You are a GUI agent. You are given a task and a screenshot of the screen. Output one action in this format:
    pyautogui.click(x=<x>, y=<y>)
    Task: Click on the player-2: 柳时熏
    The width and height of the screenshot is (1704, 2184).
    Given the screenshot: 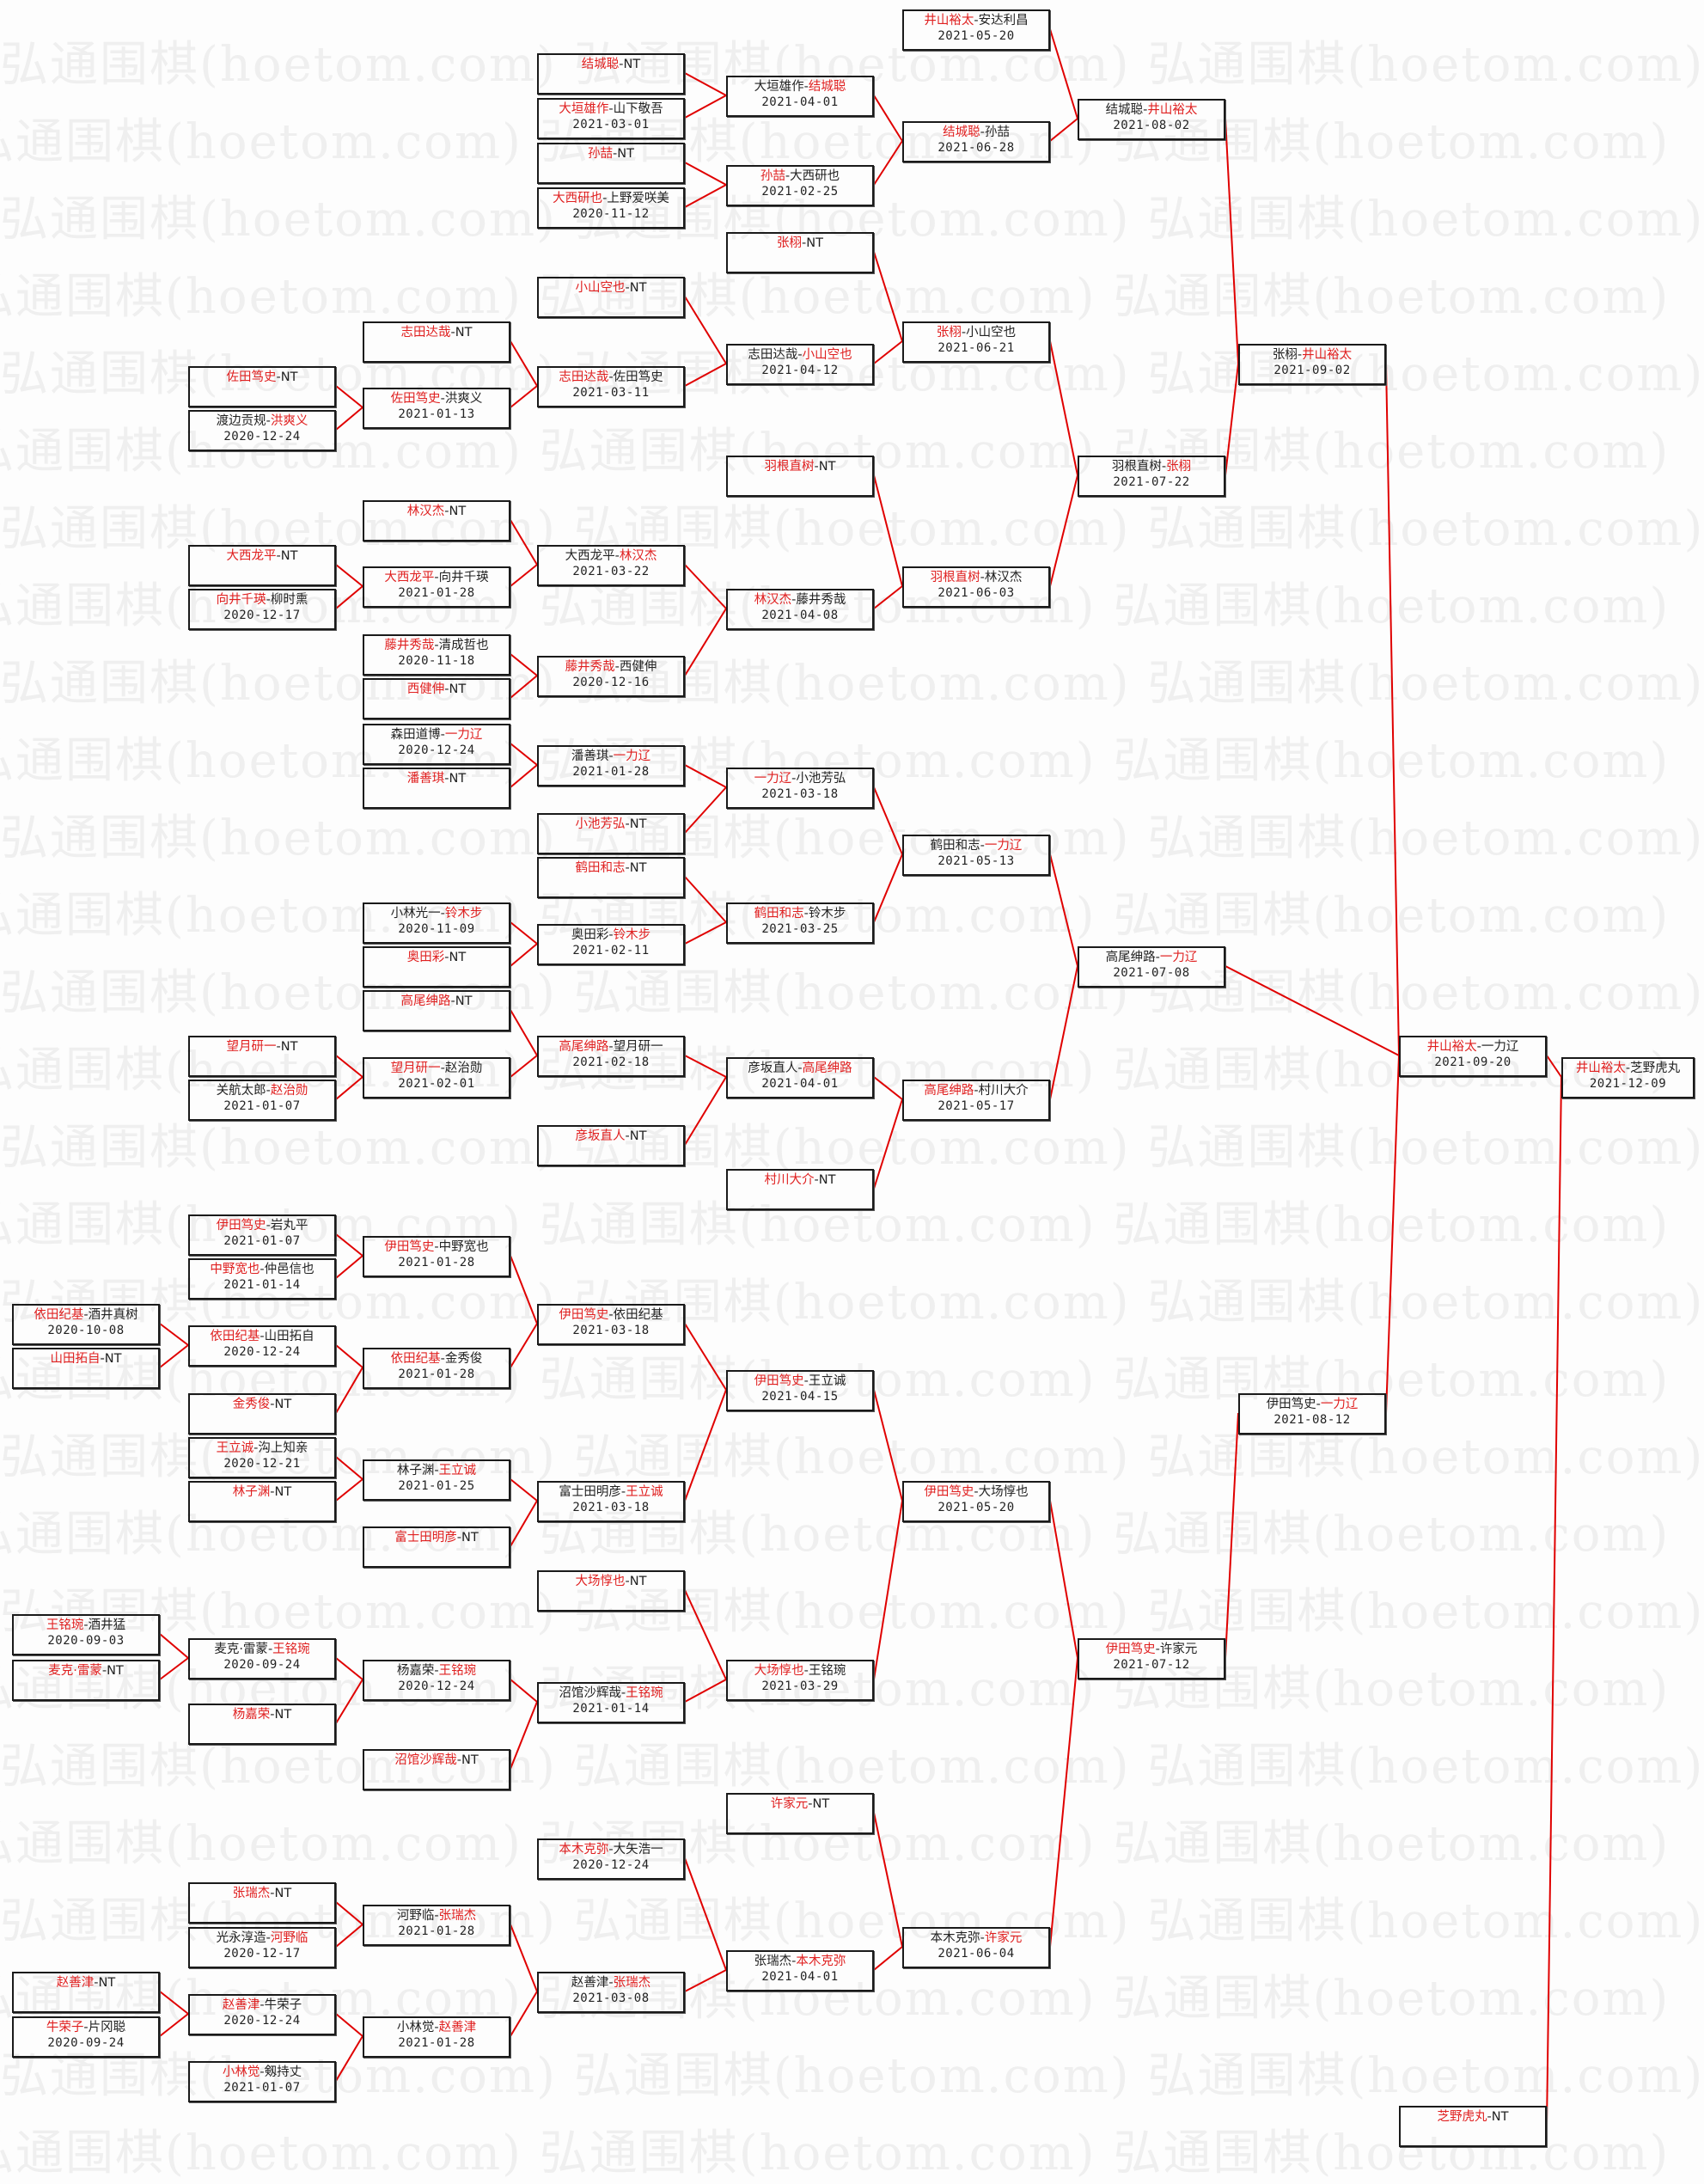 What is the action you would take?
    pyautogui.click(x=289, y=600)
    